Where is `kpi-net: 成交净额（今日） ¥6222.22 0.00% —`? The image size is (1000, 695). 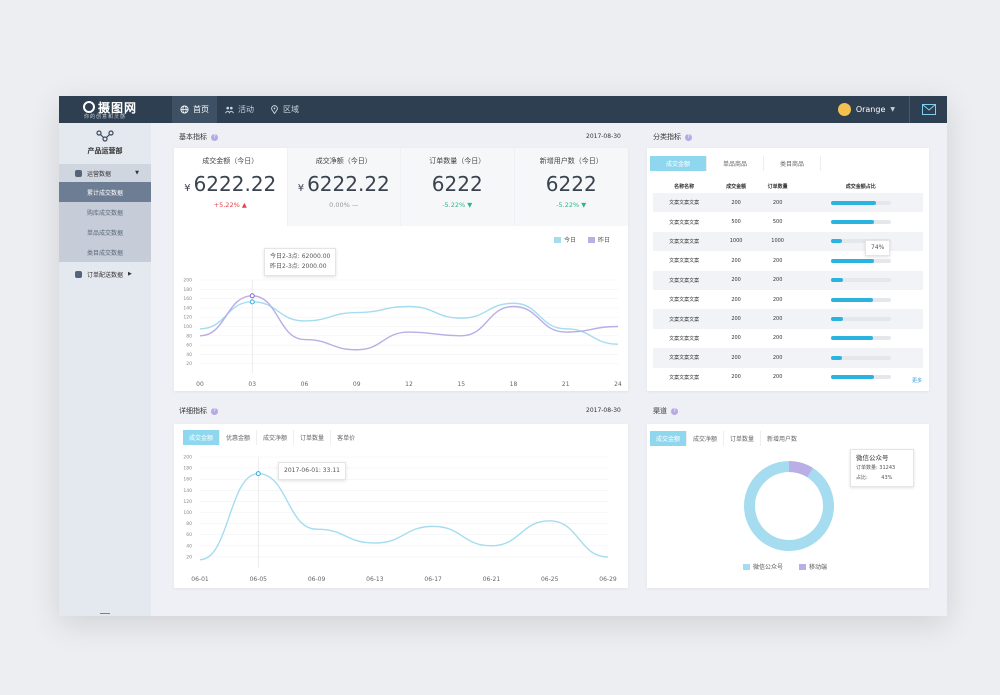 kpi-net: 成交净额（今日） ¥6222.22 0.00% — is located at coordinates (344, 187).